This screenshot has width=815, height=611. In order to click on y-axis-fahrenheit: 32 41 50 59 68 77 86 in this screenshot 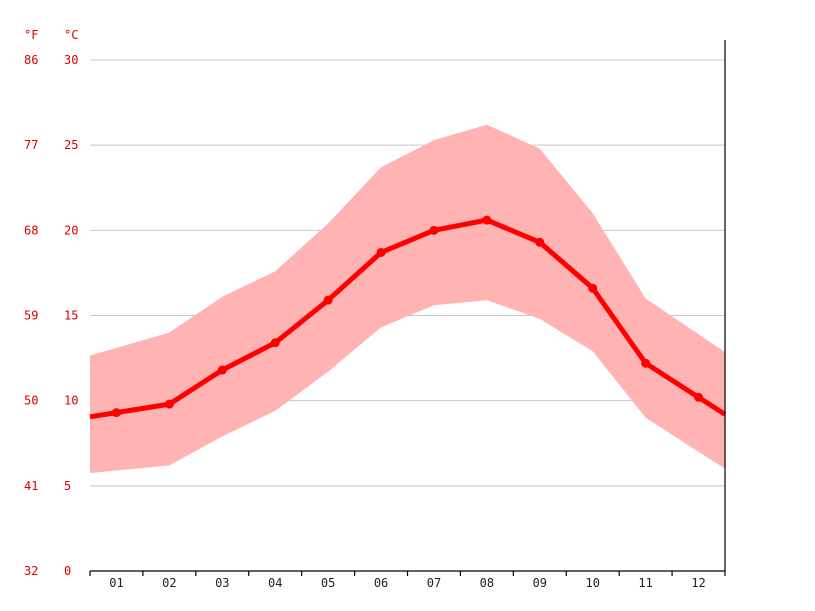, I will do `click(31, 315)`.